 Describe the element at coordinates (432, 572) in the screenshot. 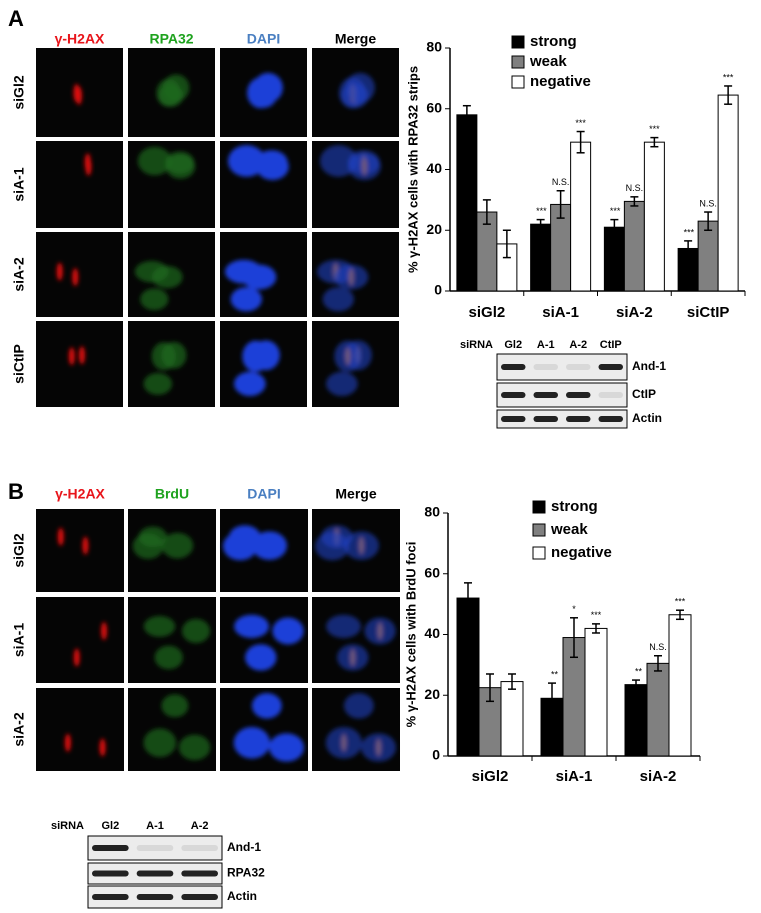

I see `y-tick-label: 60` at that location.